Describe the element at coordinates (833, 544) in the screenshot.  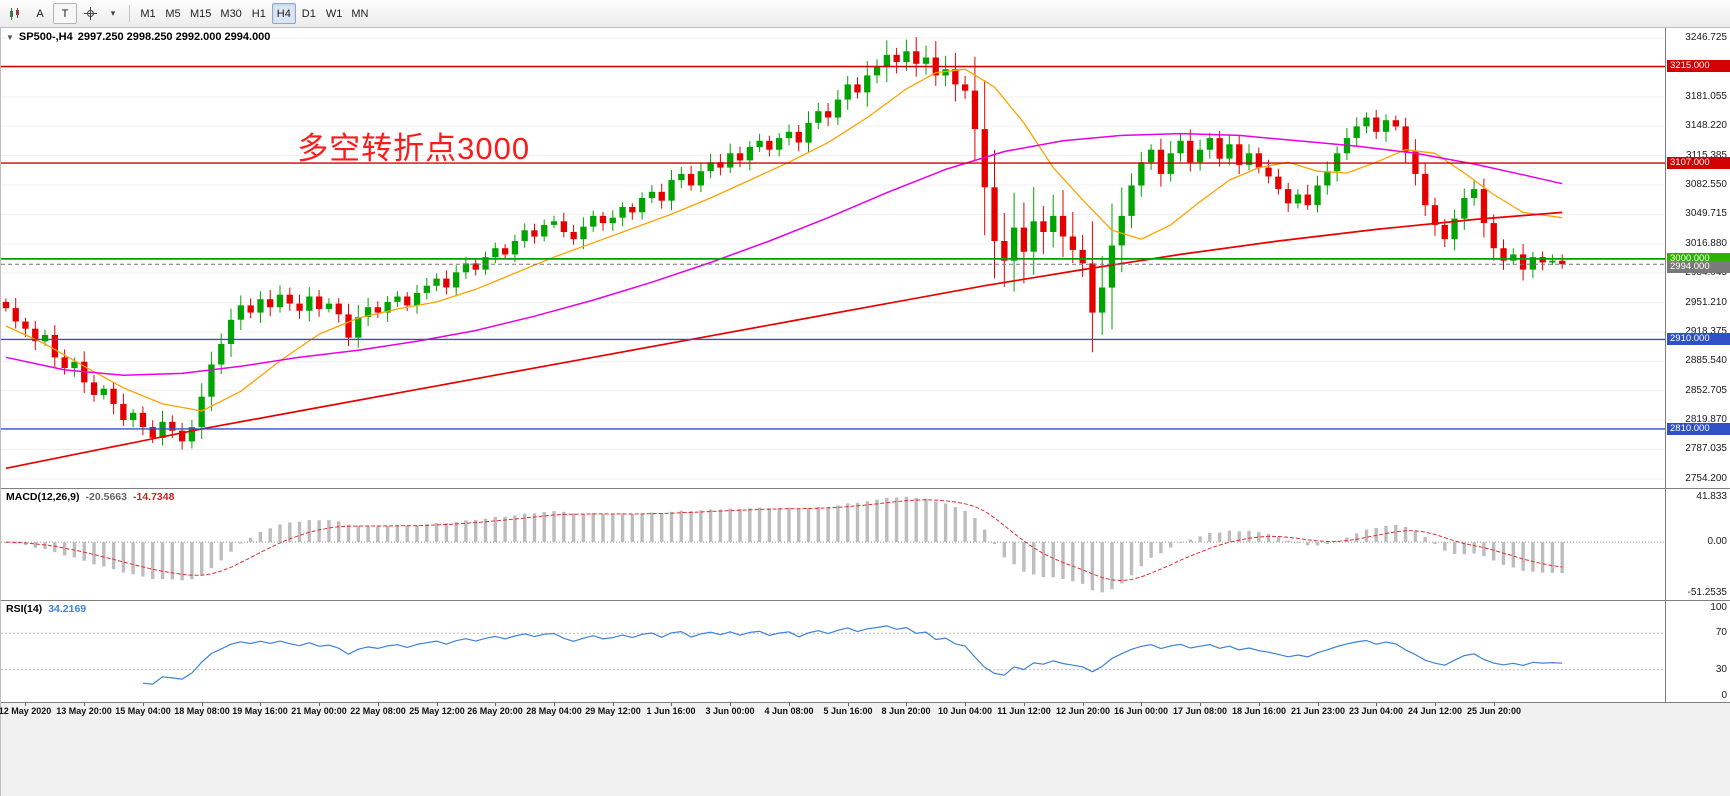
I see `macd-plot` at that location.